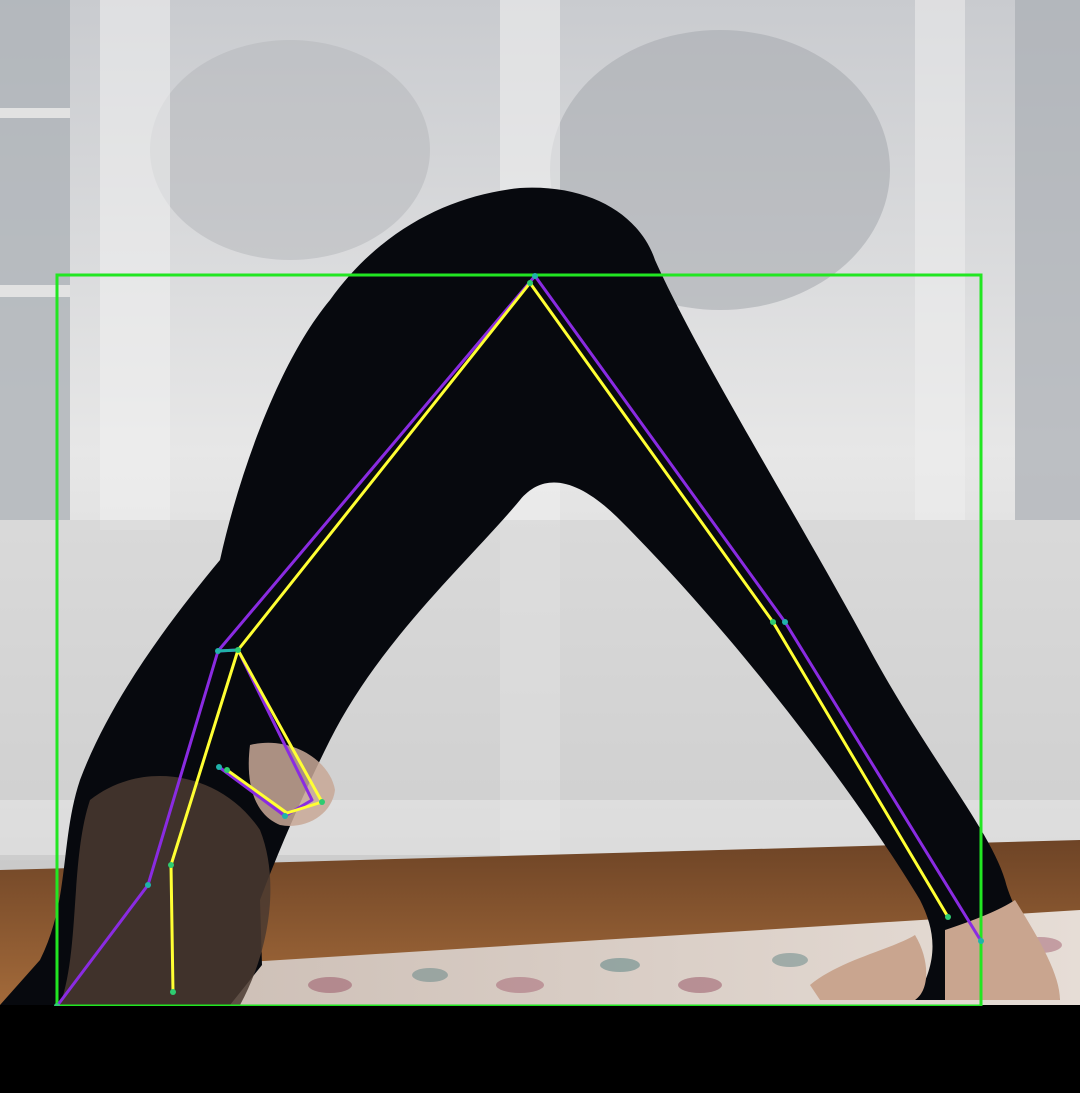 The image size is (1080, 1093). I want to click on skeleton-shoulder-link, so click(228, 650).